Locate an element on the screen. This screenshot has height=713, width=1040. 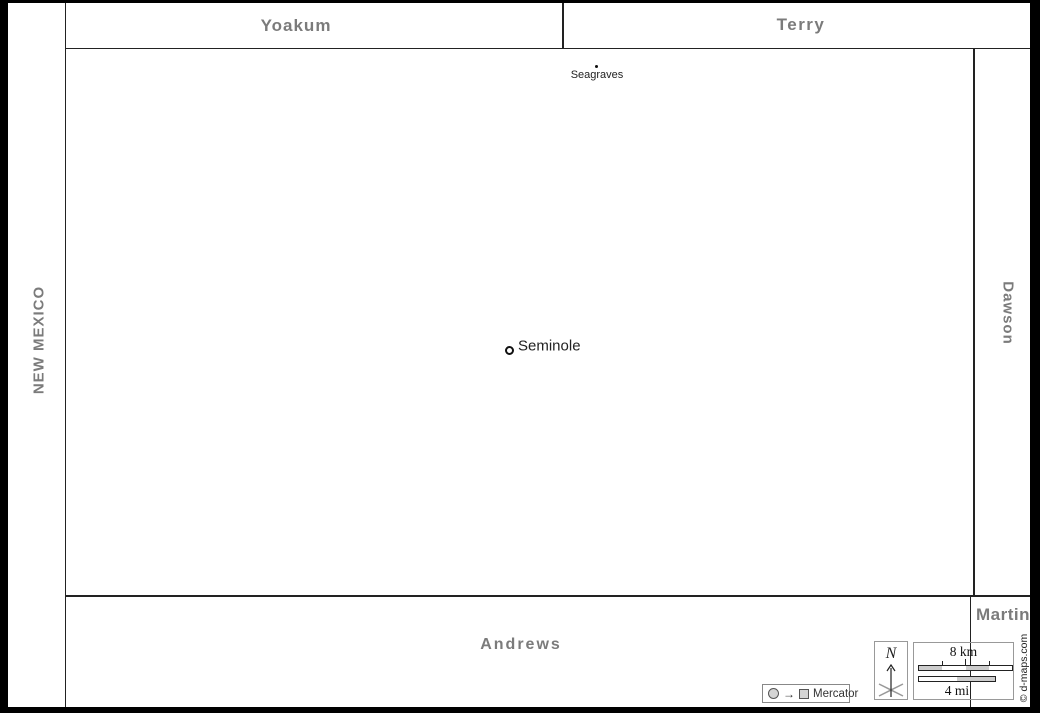
region-label-yoakum: Yoakum is located at coordinates (296, 25).